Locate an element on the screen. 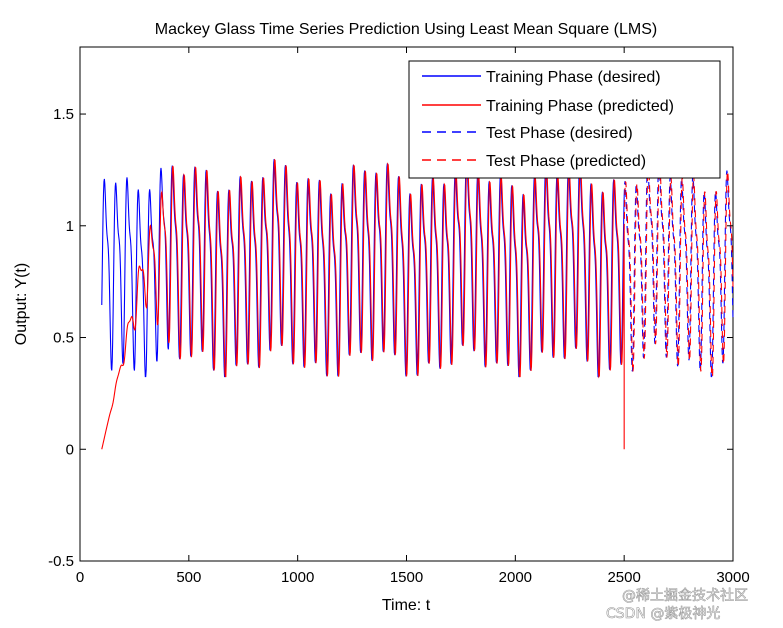  watermark-line-1: @稀土掘金技术社区 is located at coordinates (685, 596).